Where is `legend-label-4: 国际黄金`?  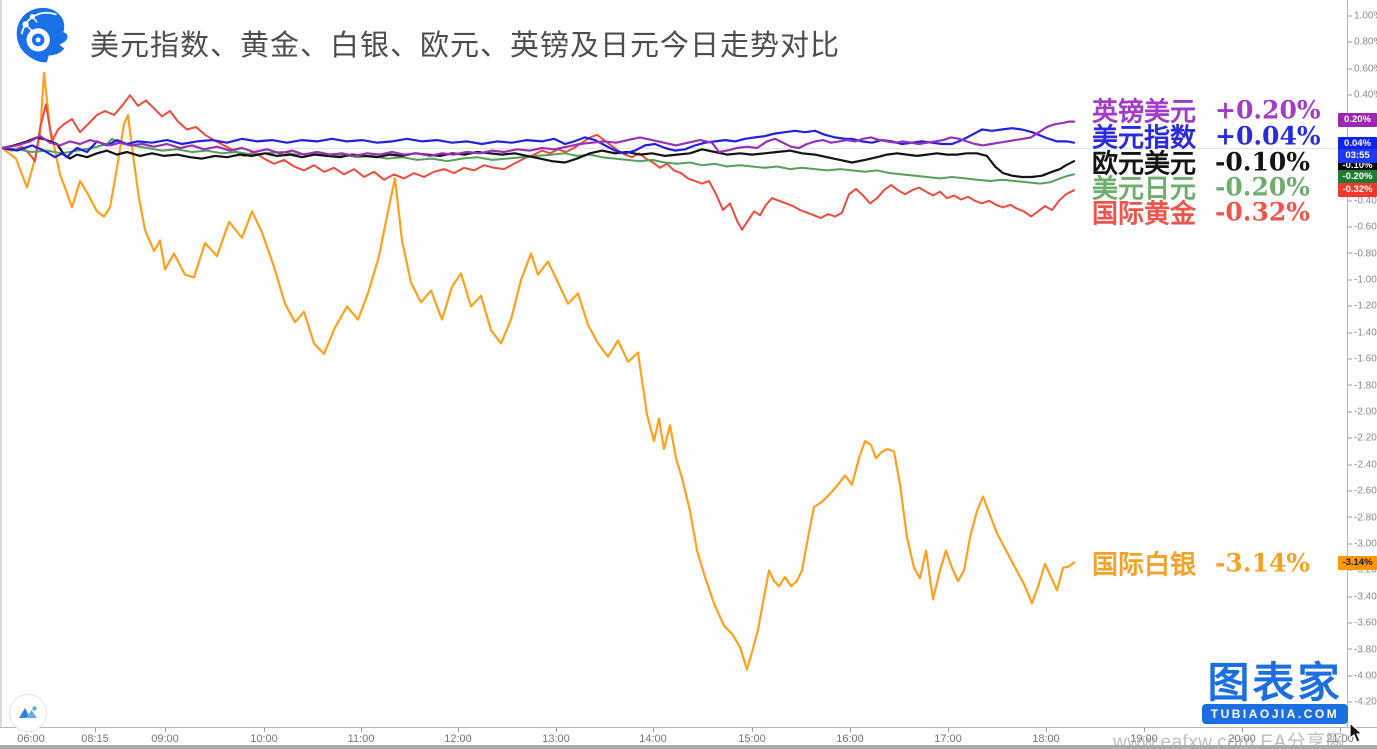
legend-label-4: 国际黄金 is located at coordinates (1144, 213).